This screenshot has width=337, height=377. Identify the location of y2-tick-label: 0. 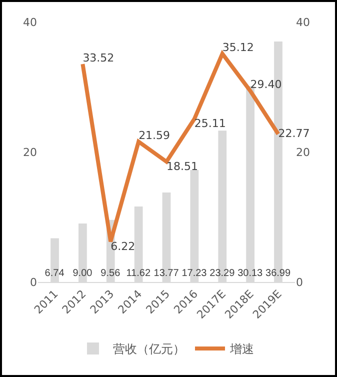
(299, 282).